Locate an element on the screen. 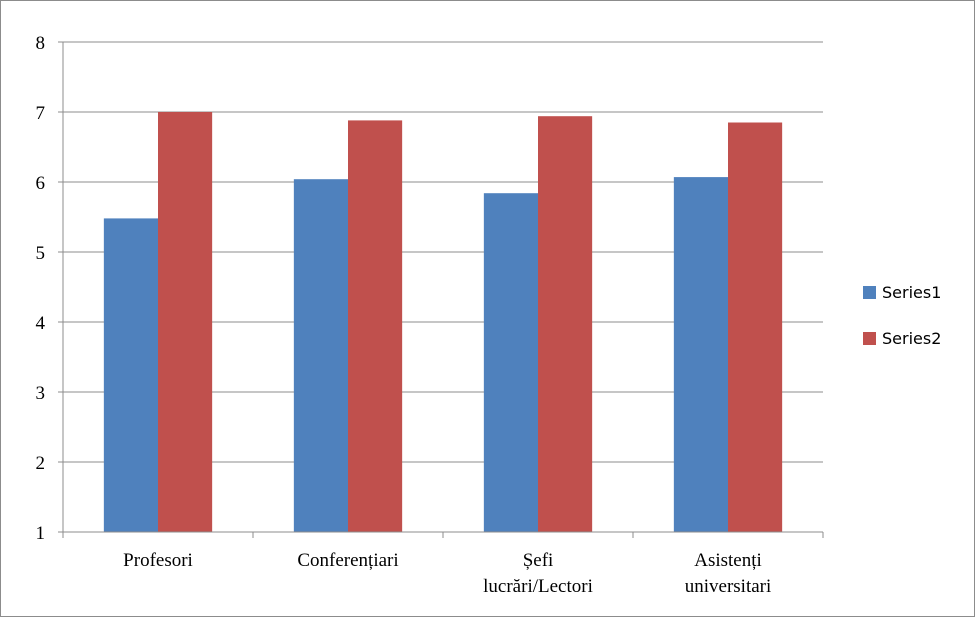 This screenshot has height=617, width=975. x-tick-label: Șefi is located at coordinates (538, 560).